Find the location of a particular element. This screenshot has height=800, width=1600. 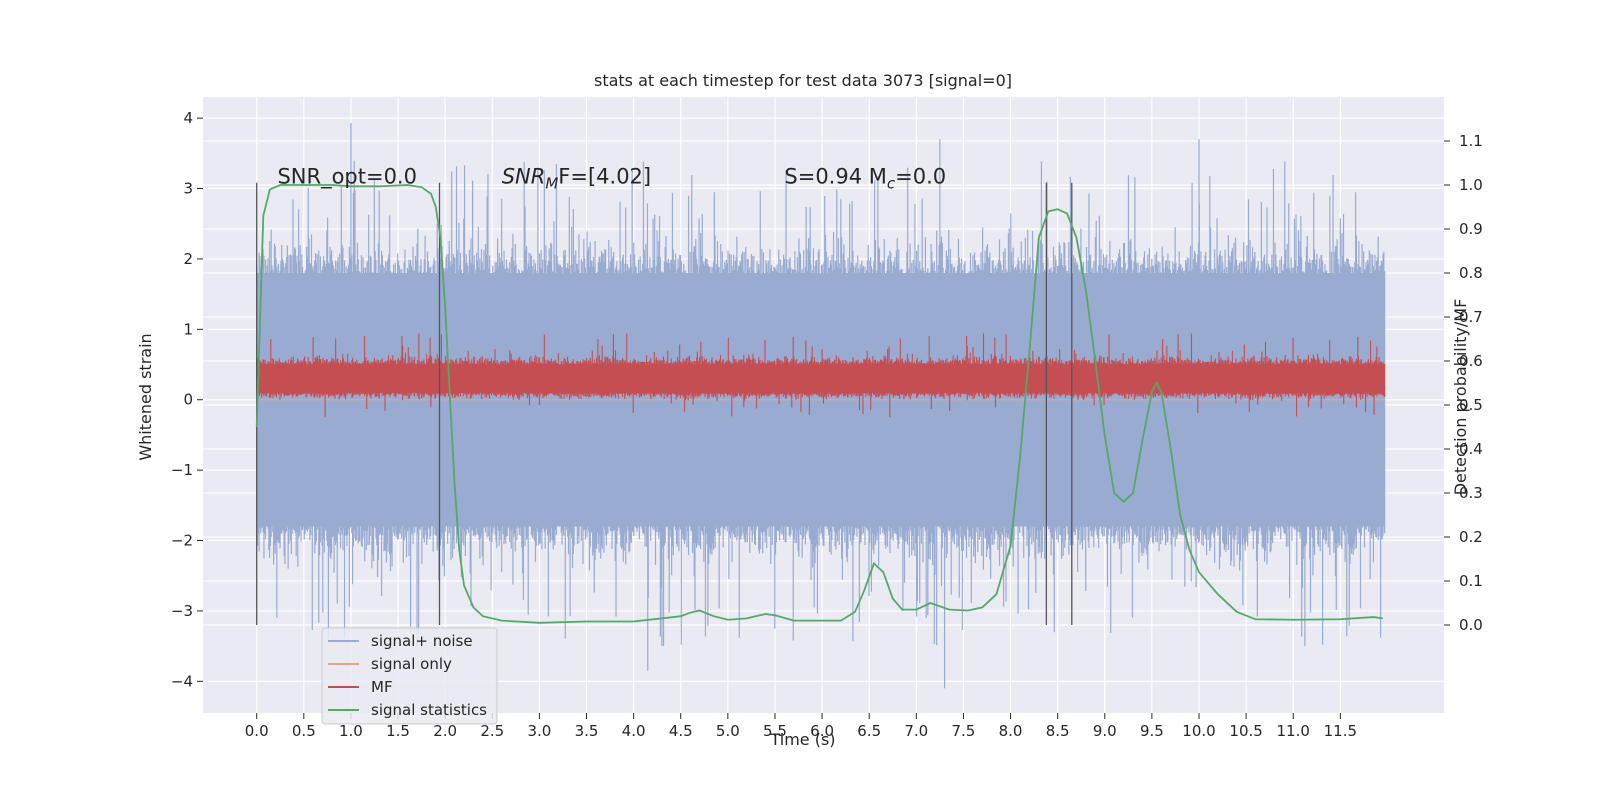

x-tick-label: 6.0 is located at coordinates (822, 731).